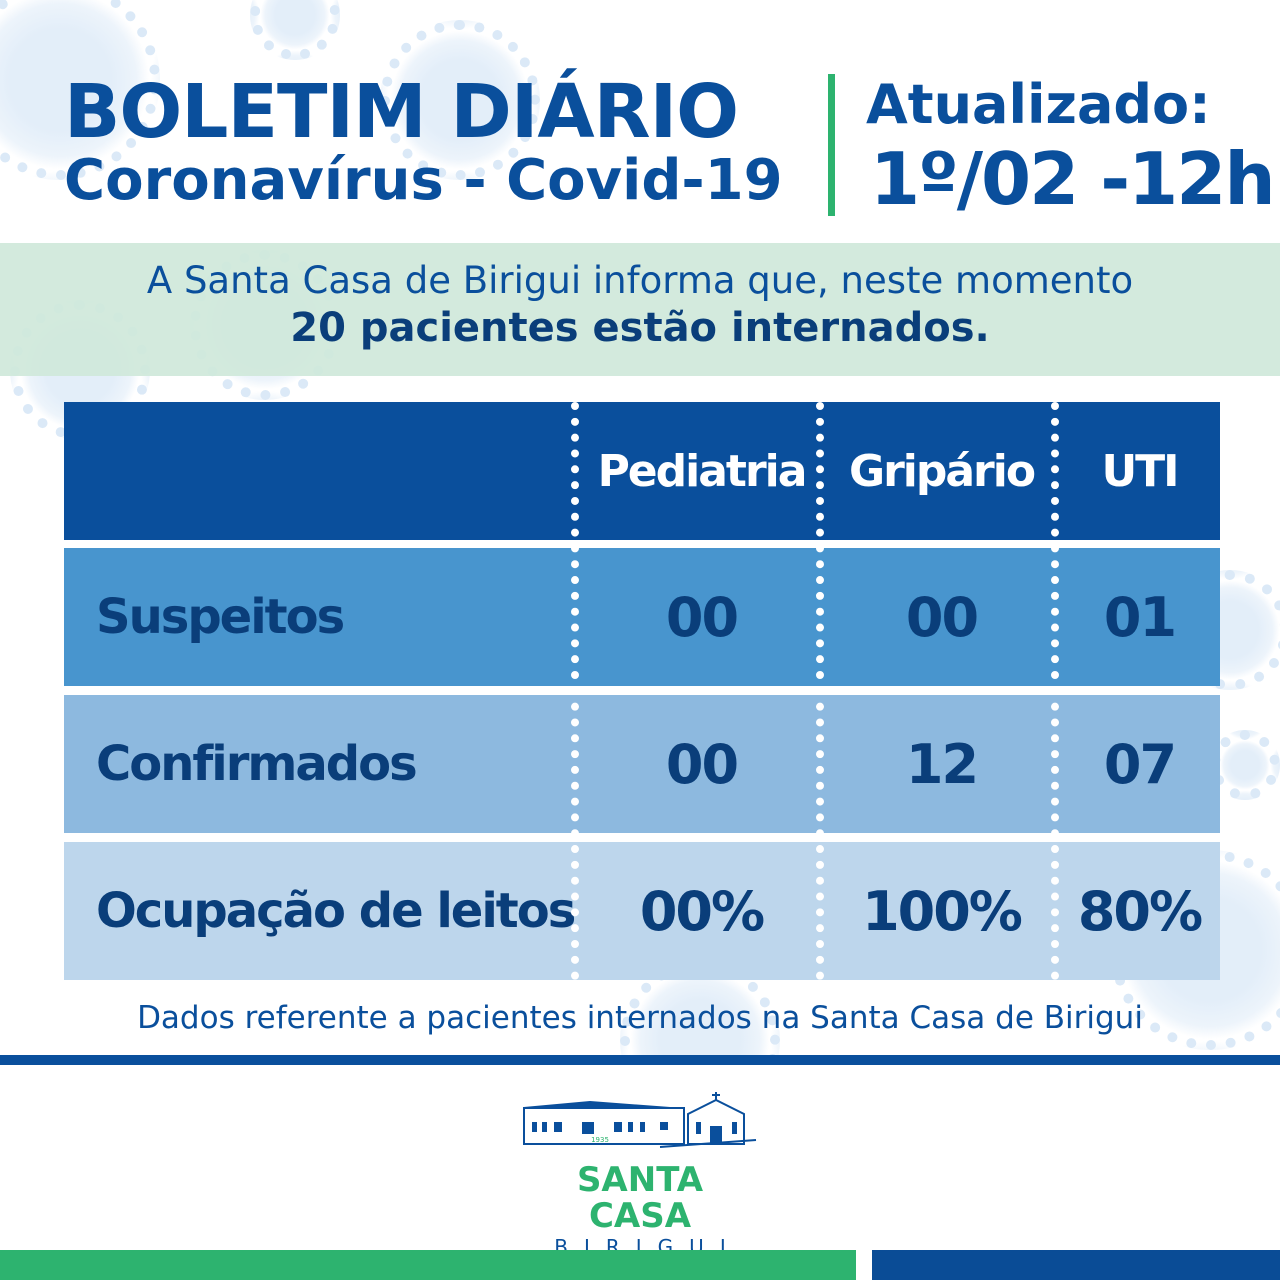  I want to click on table-cell: 100%, so click(942, 911).